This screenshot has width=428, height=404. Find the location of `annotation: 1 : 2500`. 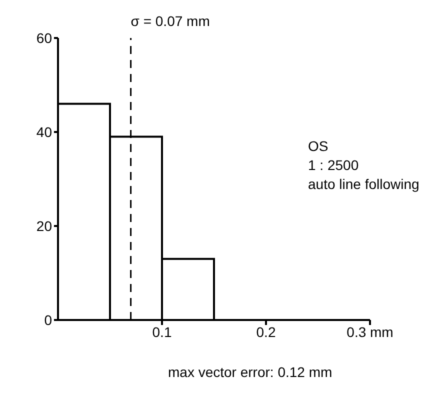

annotation: 1 : 2500 is located at coordinates (333, 165).